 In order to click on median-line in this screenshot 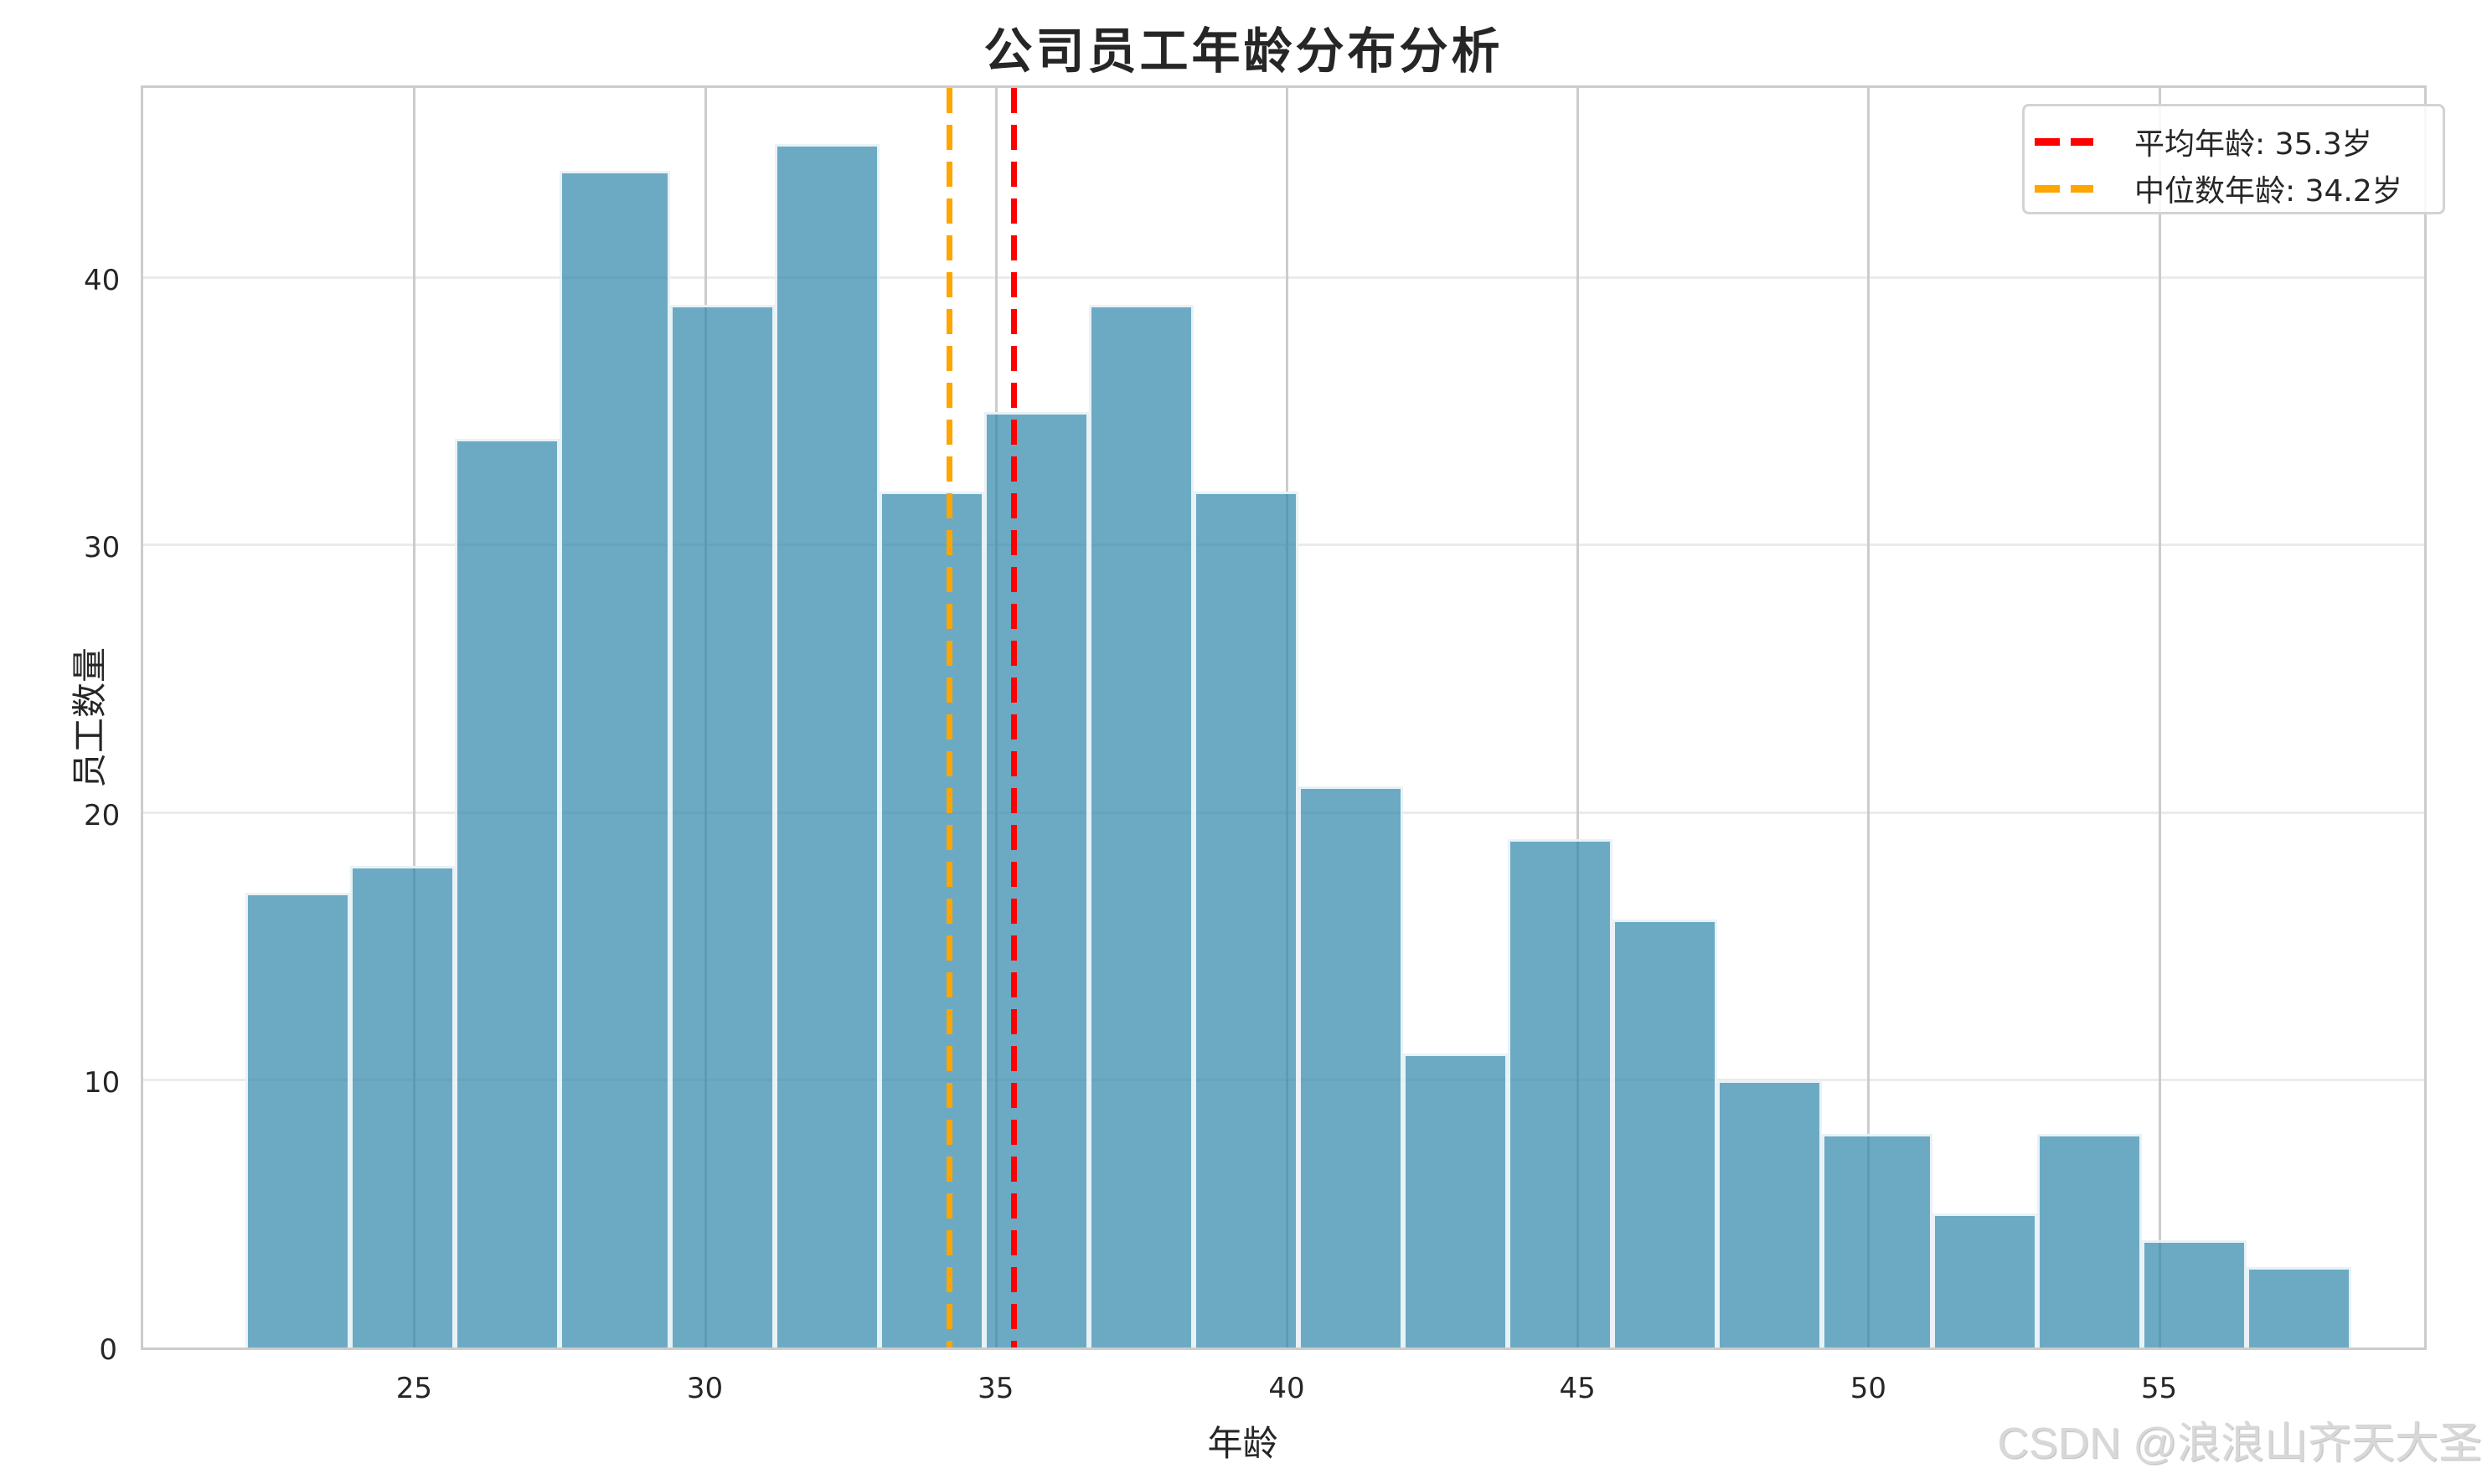, I will do `click(950, 717)`.